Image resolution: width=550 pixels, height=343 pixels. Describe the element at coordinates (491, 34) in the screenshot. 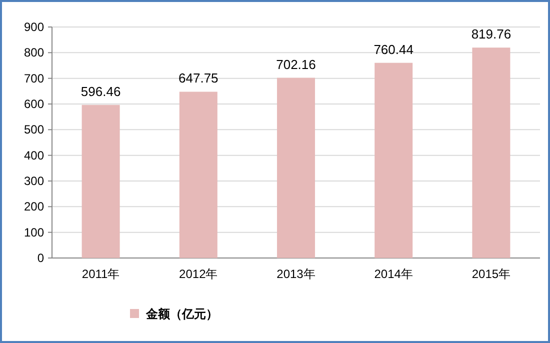

I see `data-label: 819.76` at that location.